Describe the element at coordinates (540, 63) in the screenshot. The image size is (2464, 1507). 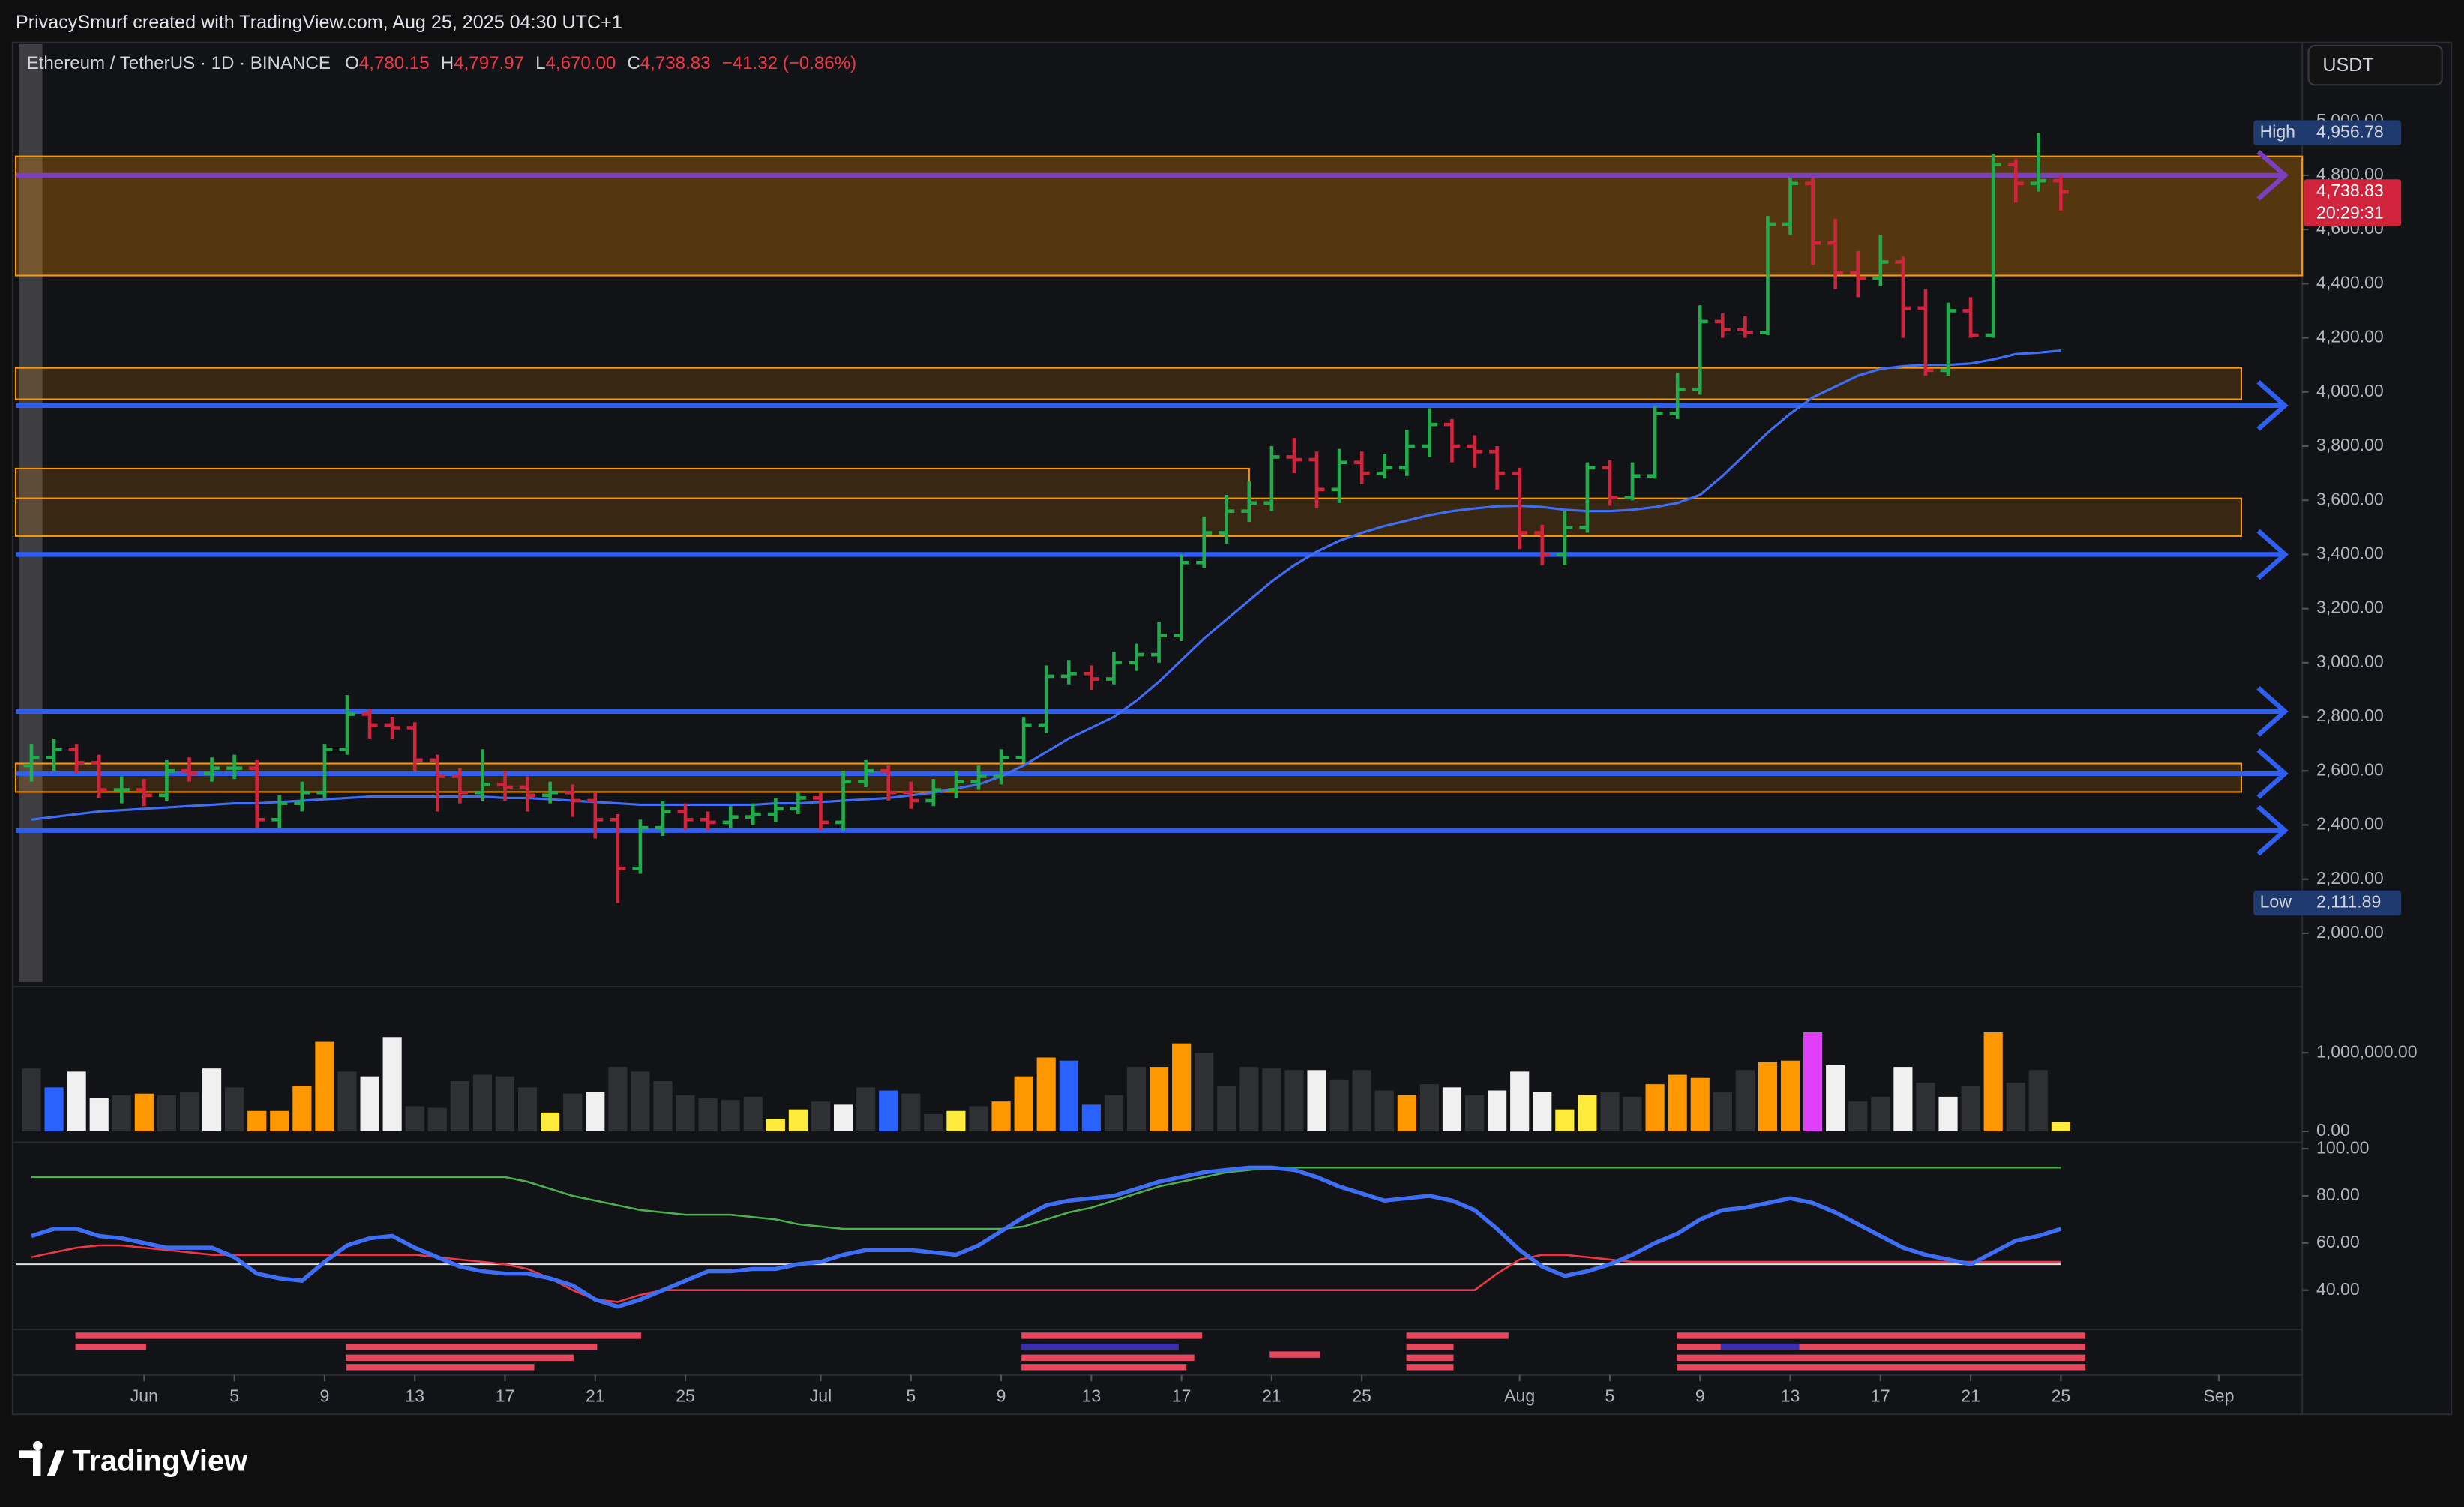
I see `low-key: L` at that location.